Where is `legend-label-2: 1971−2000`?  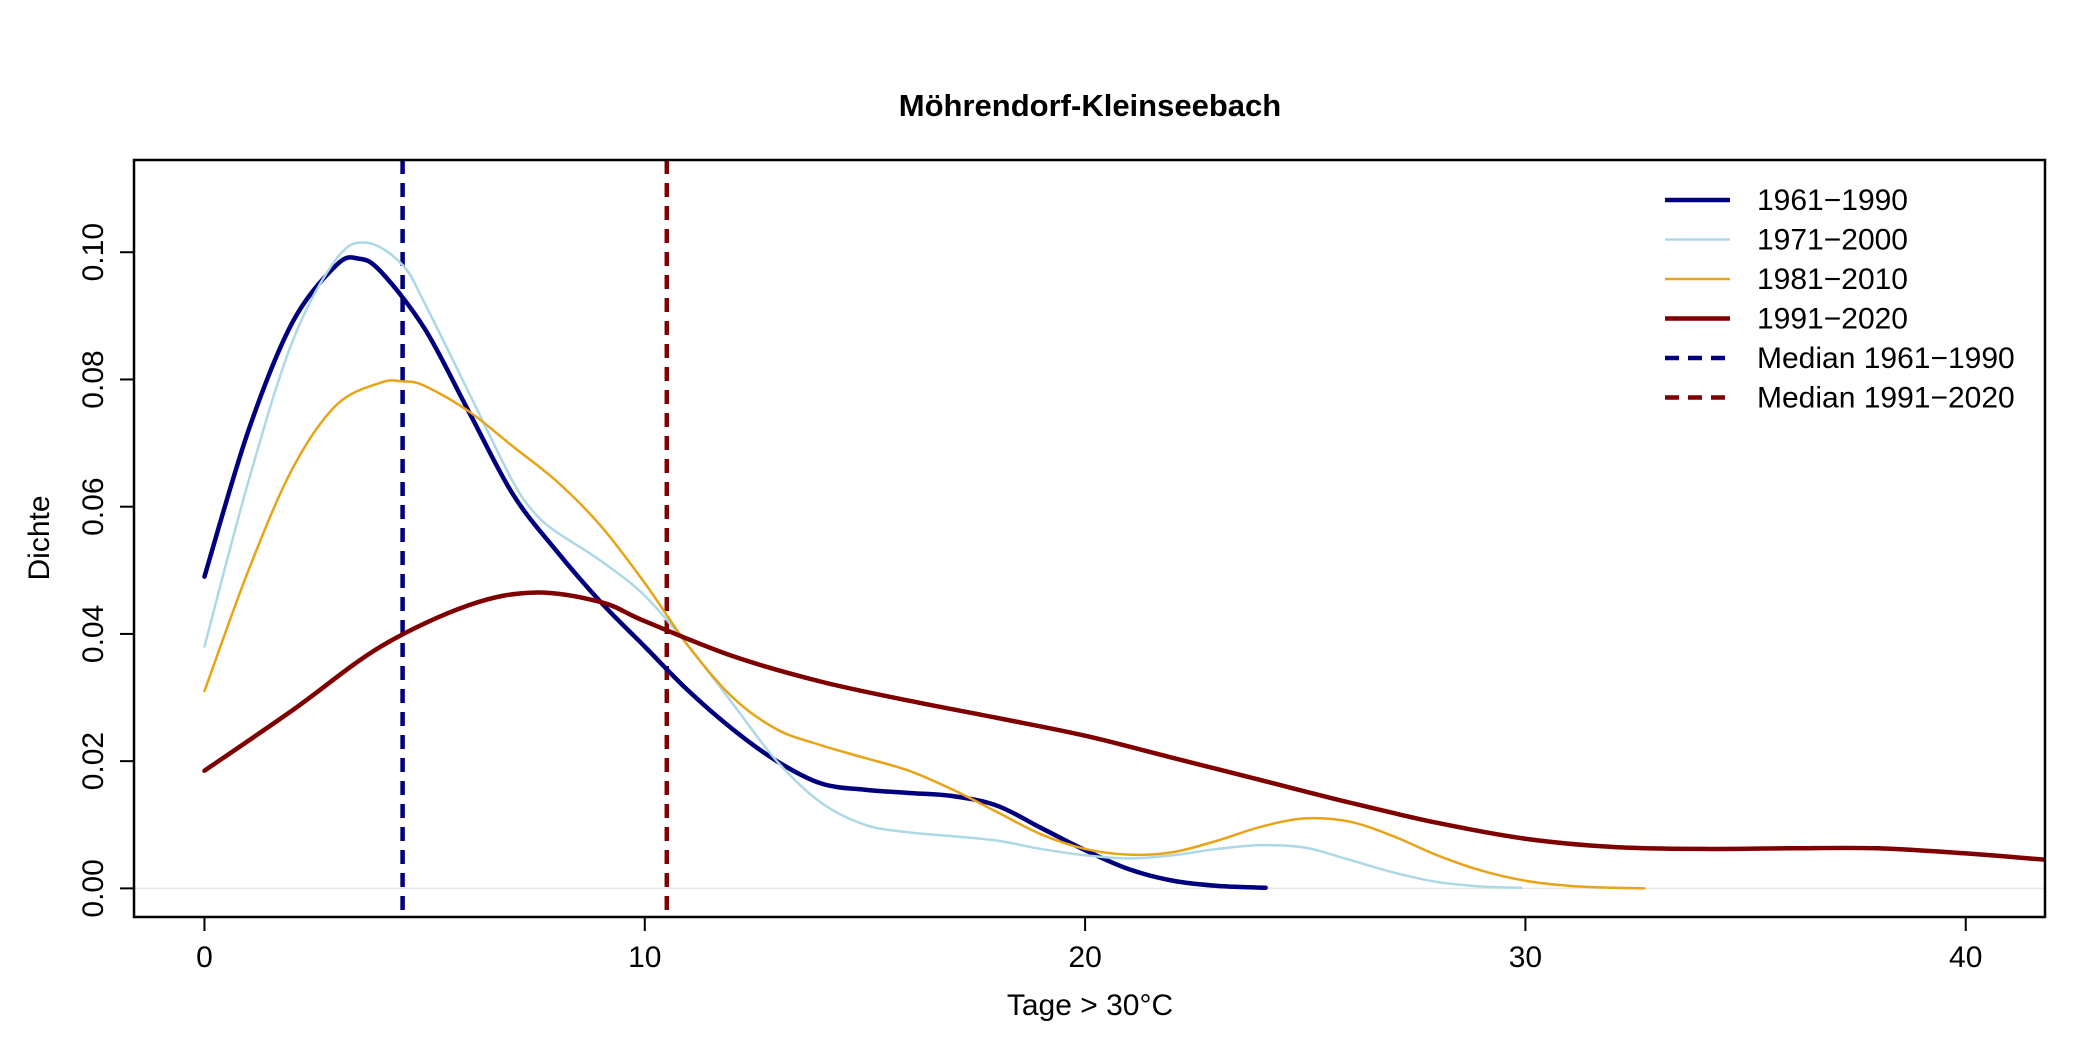 legend-label-2: 1971−2000 is located at coordinates (1832, 240).